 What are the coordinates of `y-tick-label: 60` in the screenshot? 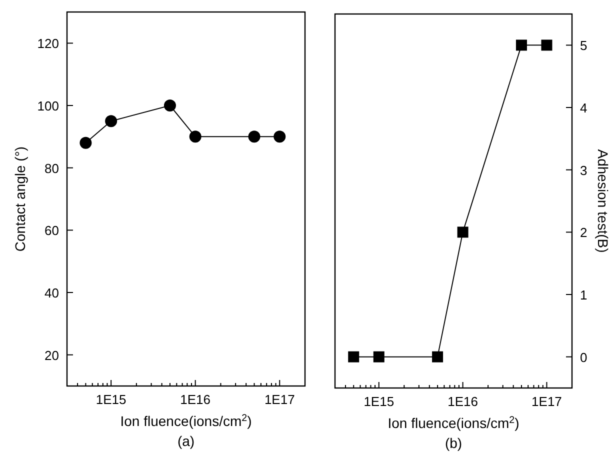 It's located at (51, 230).